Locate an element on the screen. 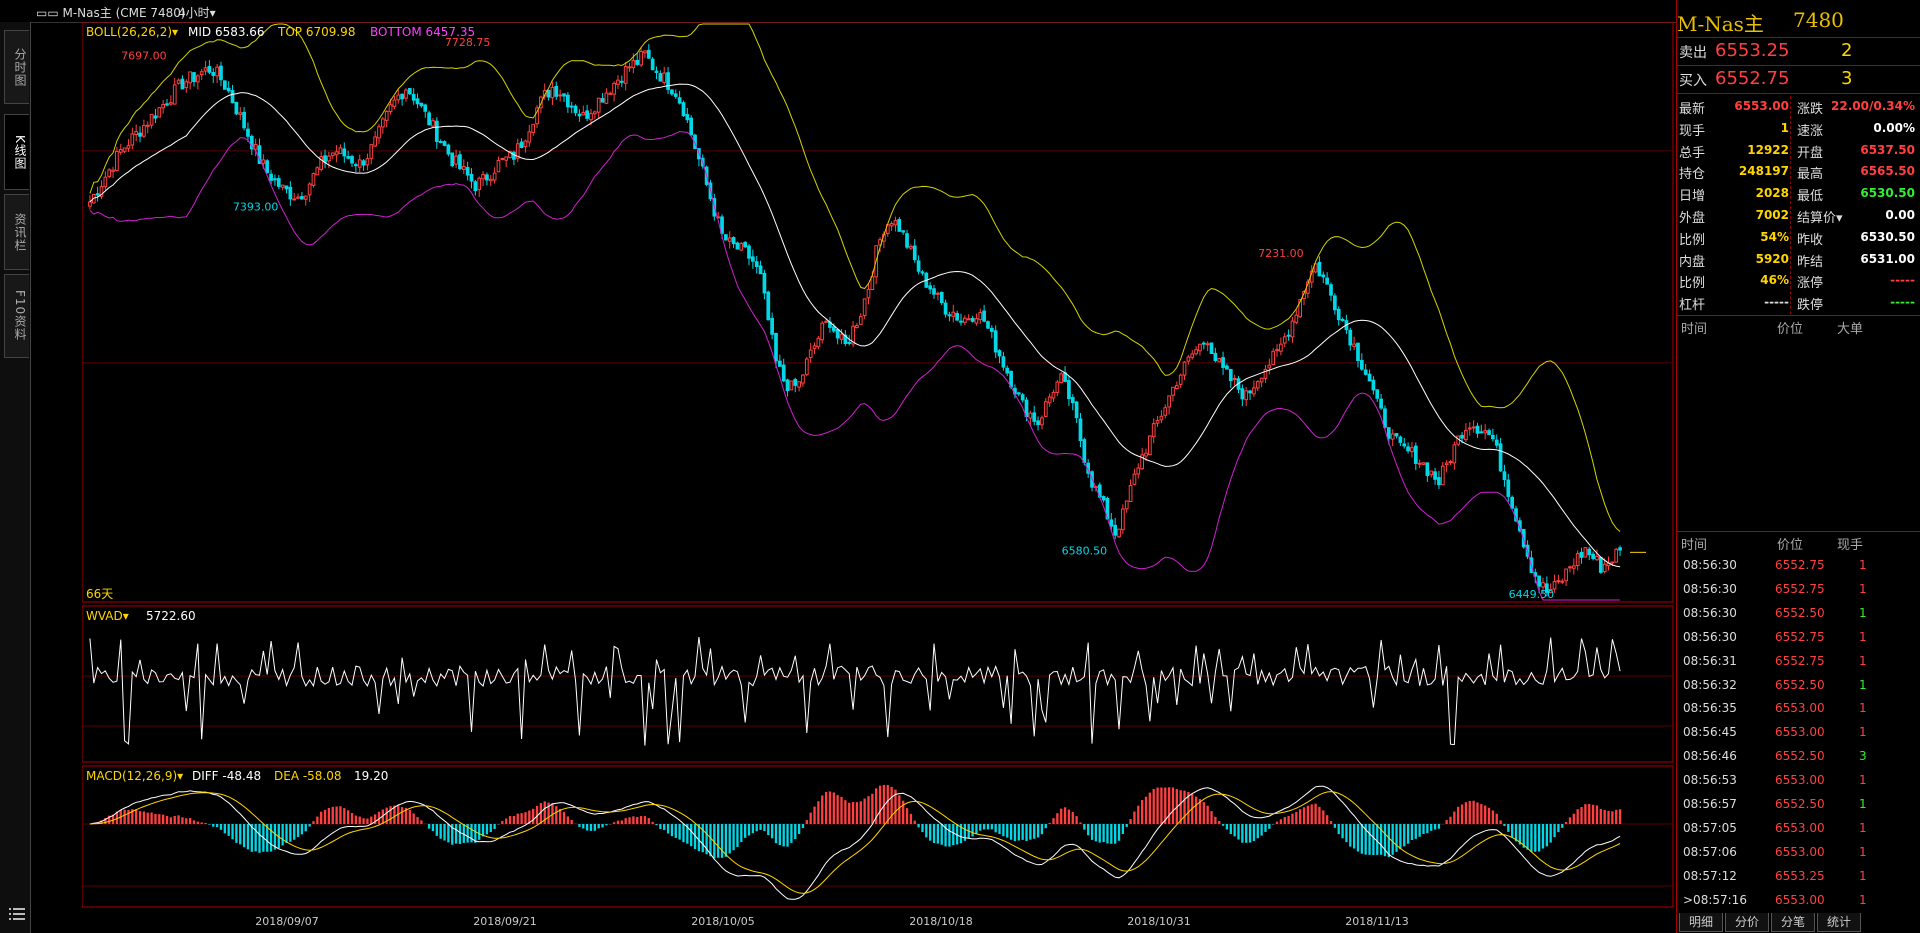  quote-info-key: 结算价▾ is located at coordinates (1820, 218).